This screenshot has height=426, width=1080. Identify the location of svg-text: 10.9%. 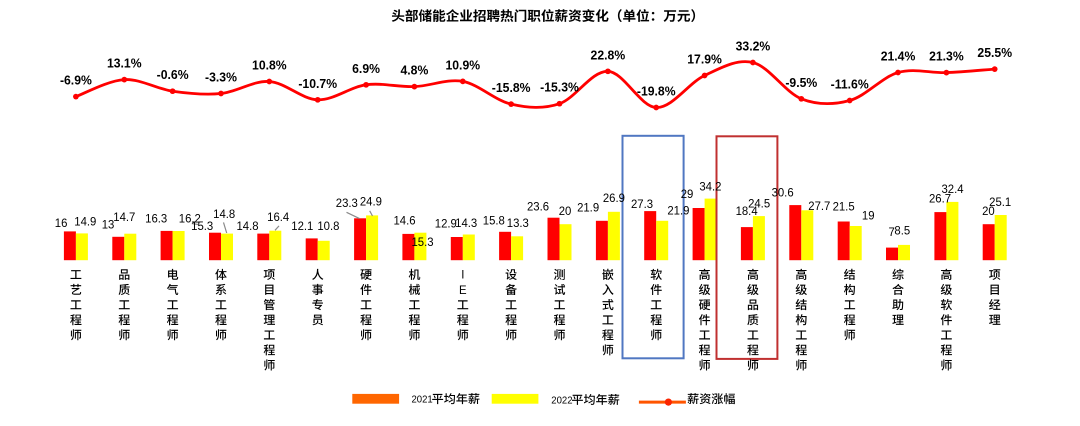
(462, 65).